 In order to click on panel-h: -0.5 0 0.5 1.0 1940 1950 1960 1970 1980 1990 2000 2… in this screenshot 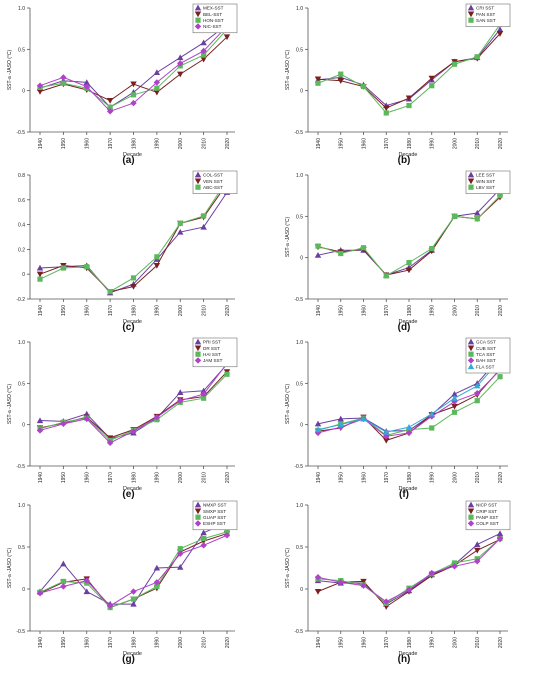, I will do `click(398, 582)`.